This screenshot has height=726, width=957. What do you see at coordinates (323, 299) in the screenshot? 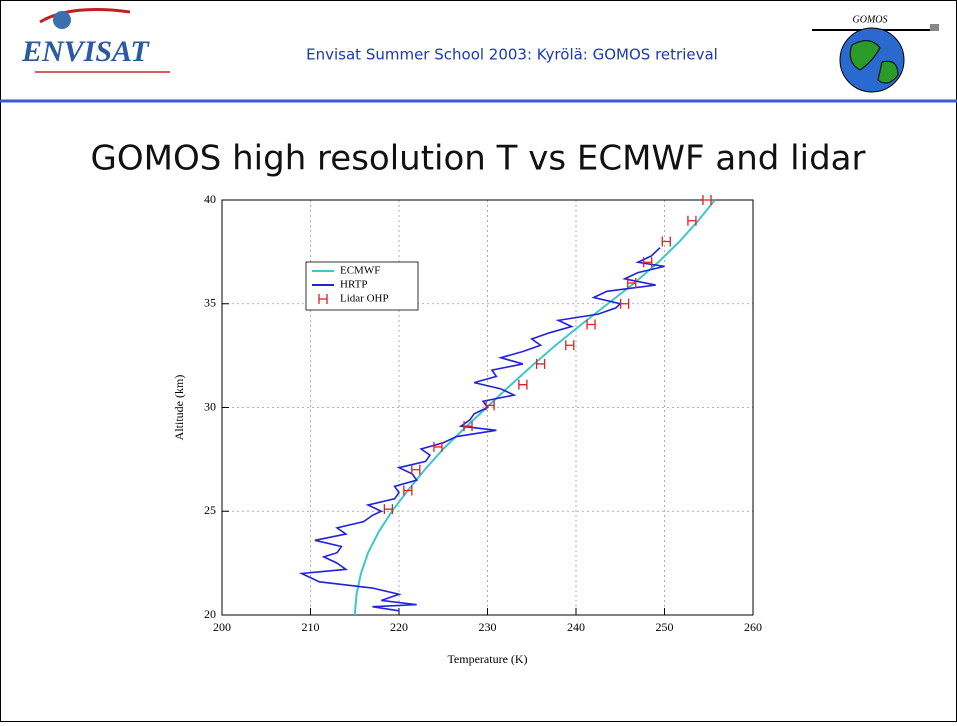
I see `legend-marker` at bounding box center [323, 299].